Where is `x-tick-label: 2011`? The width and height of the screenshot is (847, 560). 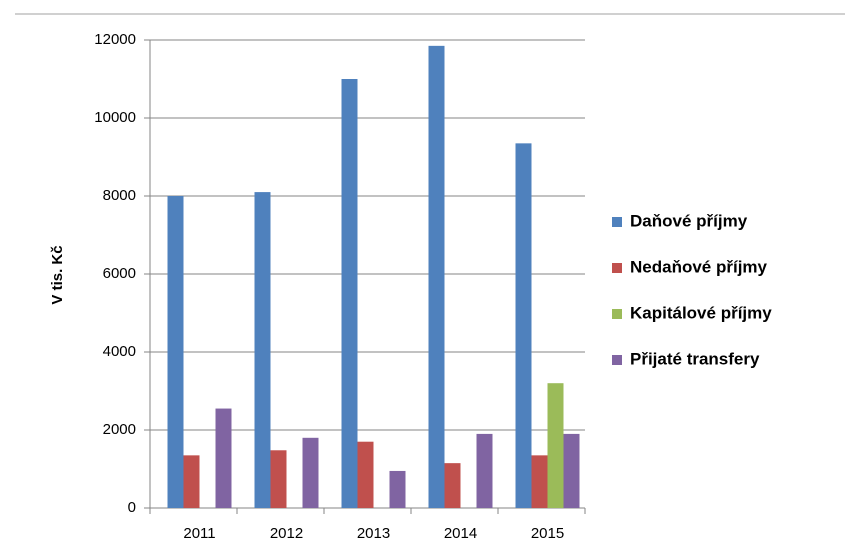 x-tick-label: 2011 is located at coordinates (199, 533).